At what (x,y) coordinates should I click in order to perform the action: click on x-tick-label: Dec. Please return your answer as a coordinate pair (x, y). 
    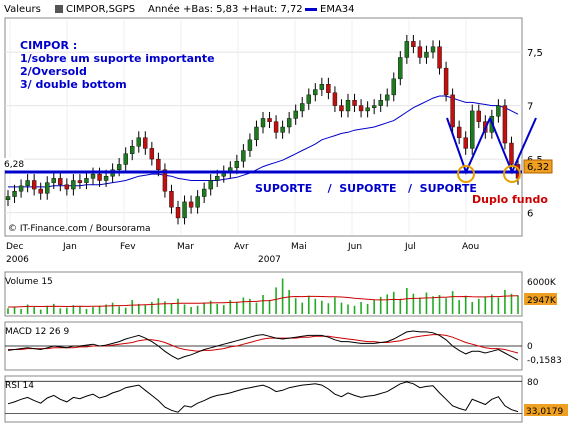
    Looking at the image, I should click on (14, 247).